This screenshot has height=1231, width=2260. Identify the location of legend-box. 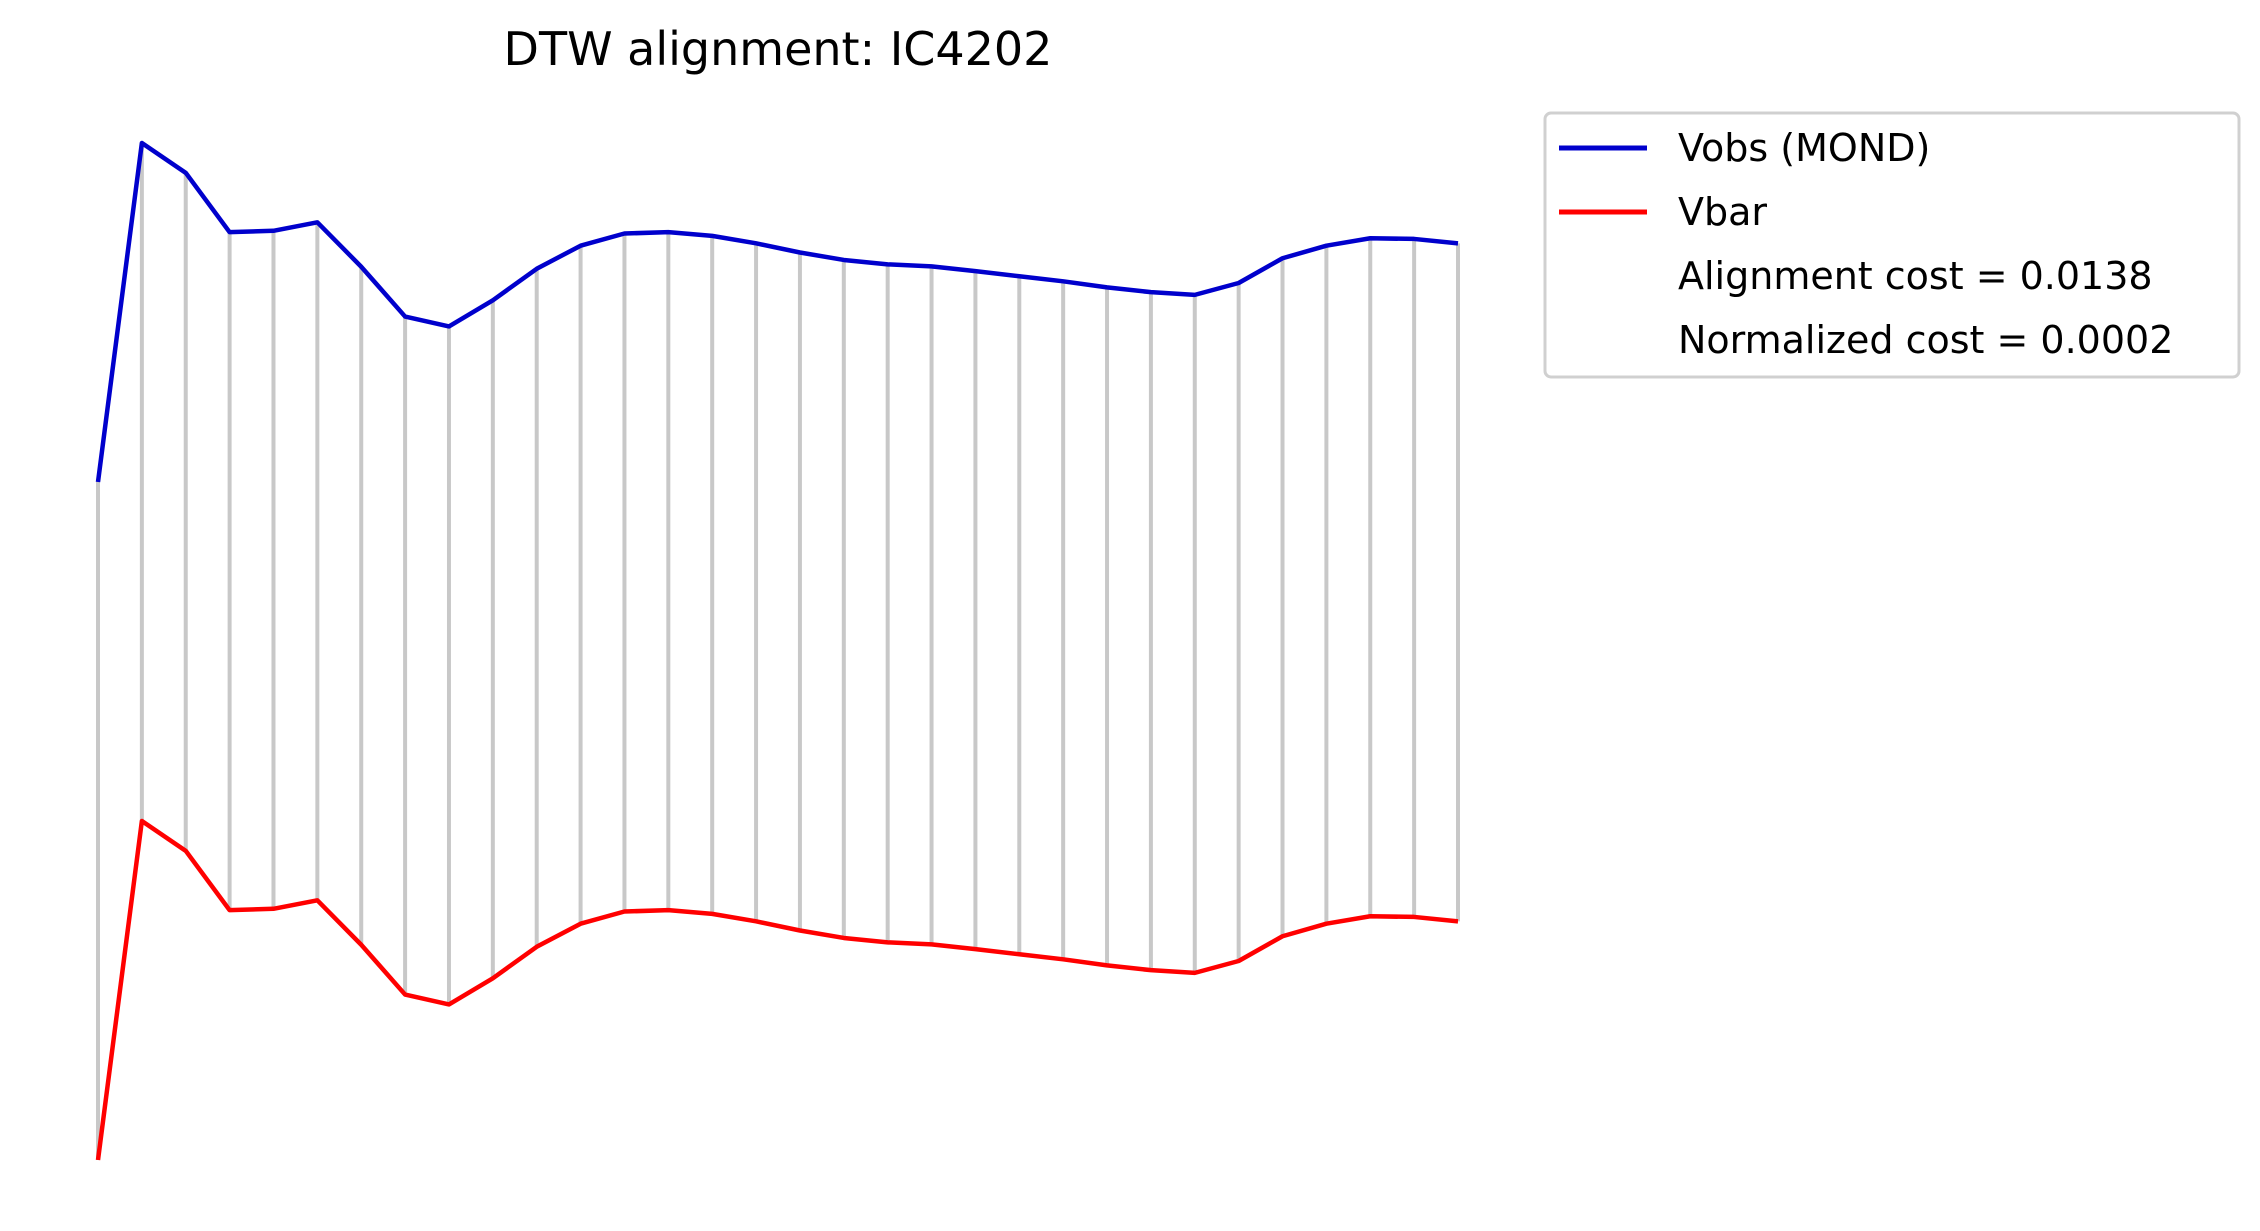
(1892, 245).